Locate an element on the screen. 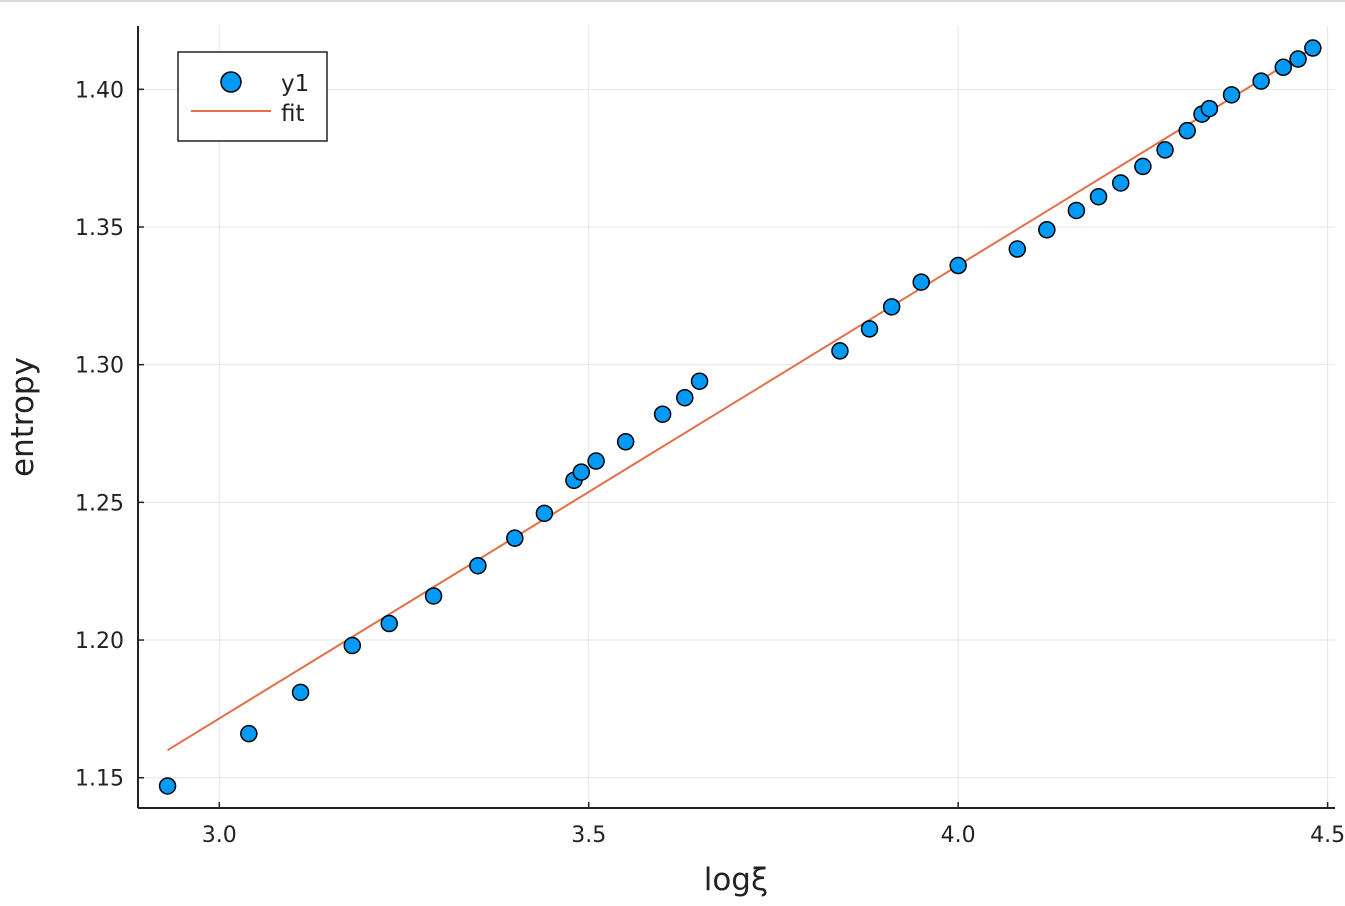 This screenshot has width=1345, height=906. y-tick-label: 1.30 is located at coordinates (99, 366).